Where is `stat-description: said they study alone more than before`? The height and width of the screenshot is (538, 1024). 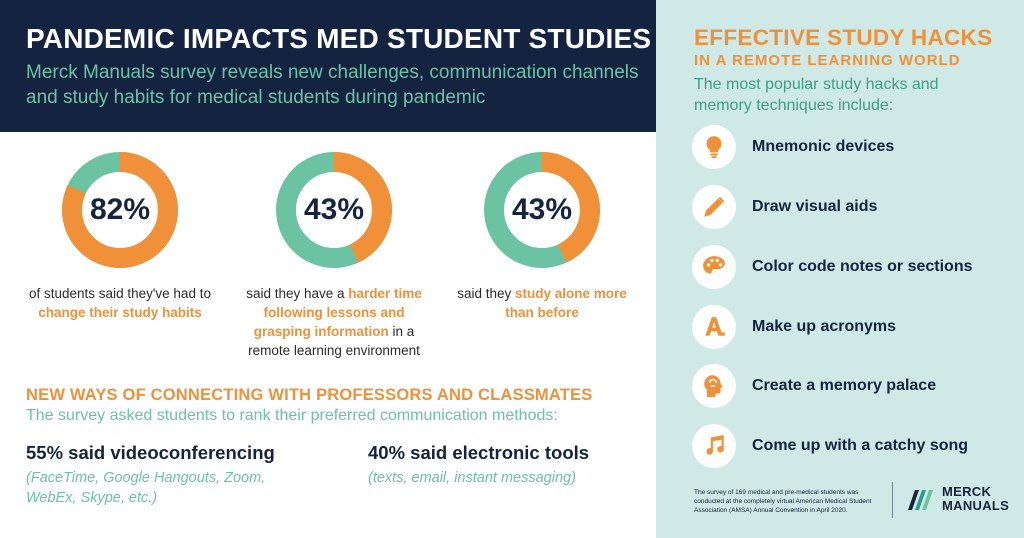 stat-description: said they study alone more than before is located at coordinates (542, 303).